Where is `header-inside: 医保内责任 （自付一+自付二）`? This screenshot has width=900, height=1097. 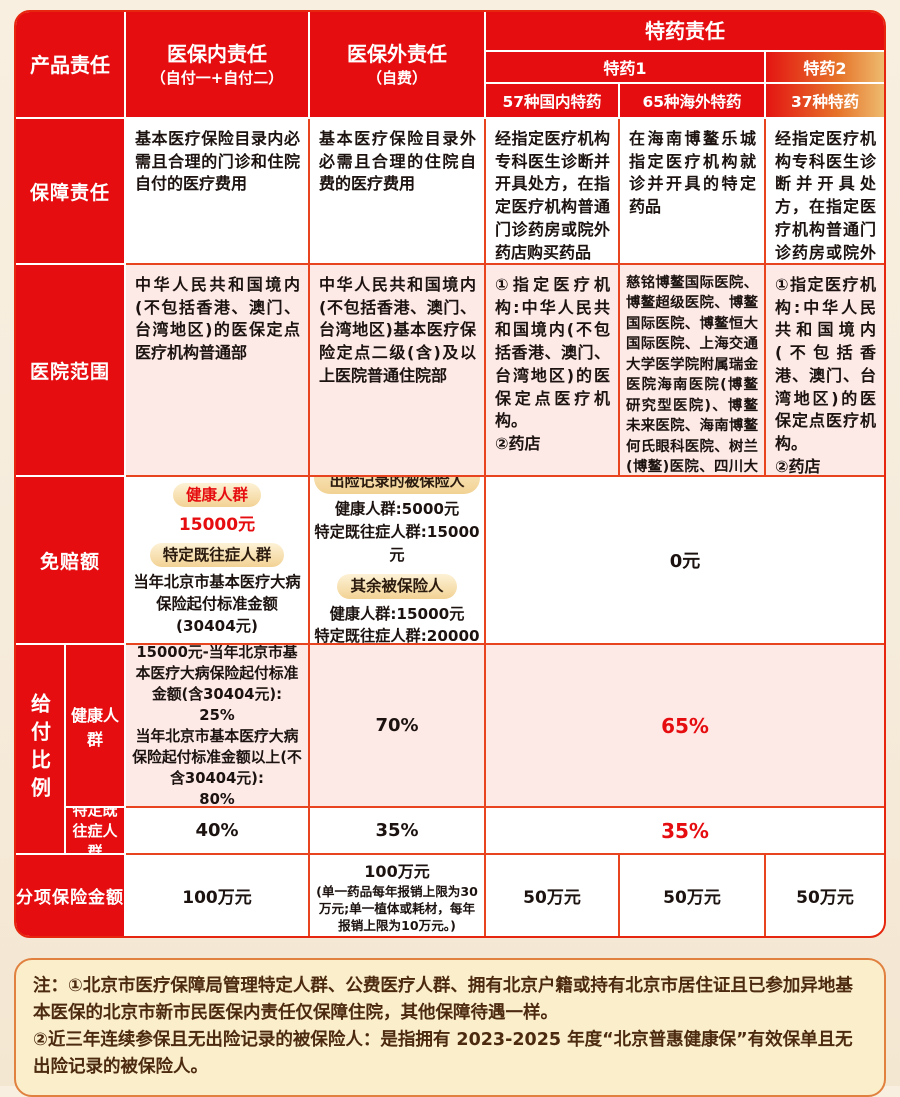 header-inside: 医保内责任 （自付一+自付二） is located at coordinates (217, 64).